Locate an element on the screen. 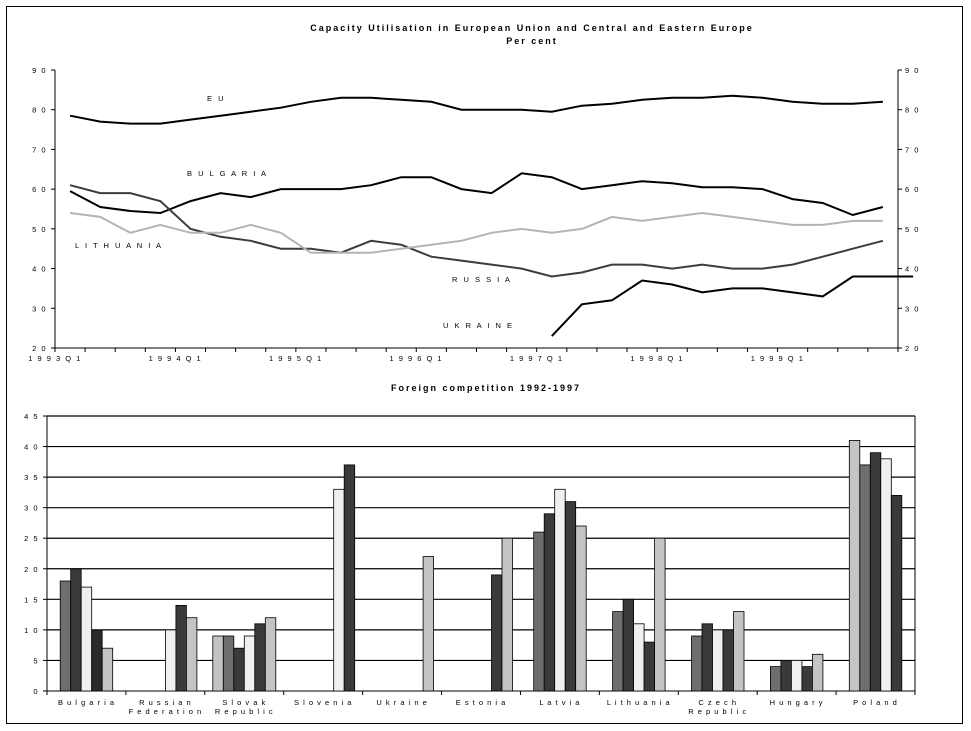 This screenshot has width=971, height=731. category-label: L i t h u a n i a is located at coordinates (639, 702).